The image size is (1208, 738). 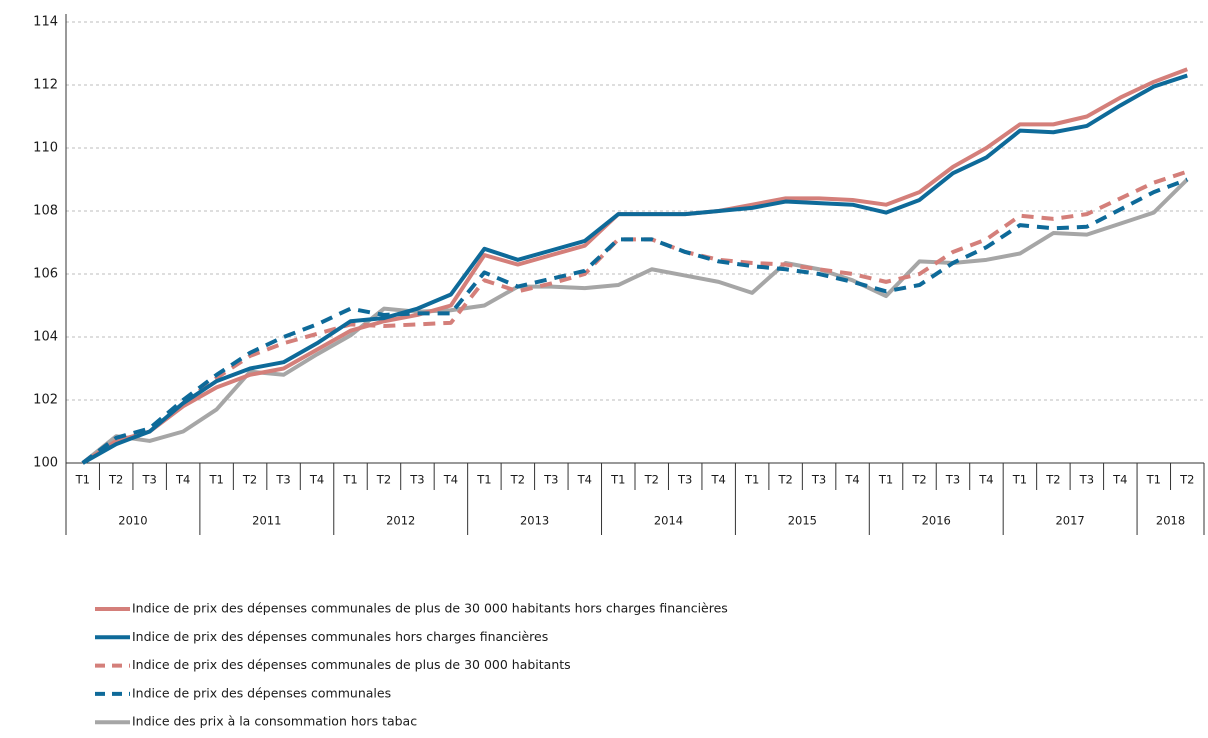 What do you see at coordinates (45, 148) in the screenshot?
I see `y-tick-label: 110` at bounding box center [45, 148].